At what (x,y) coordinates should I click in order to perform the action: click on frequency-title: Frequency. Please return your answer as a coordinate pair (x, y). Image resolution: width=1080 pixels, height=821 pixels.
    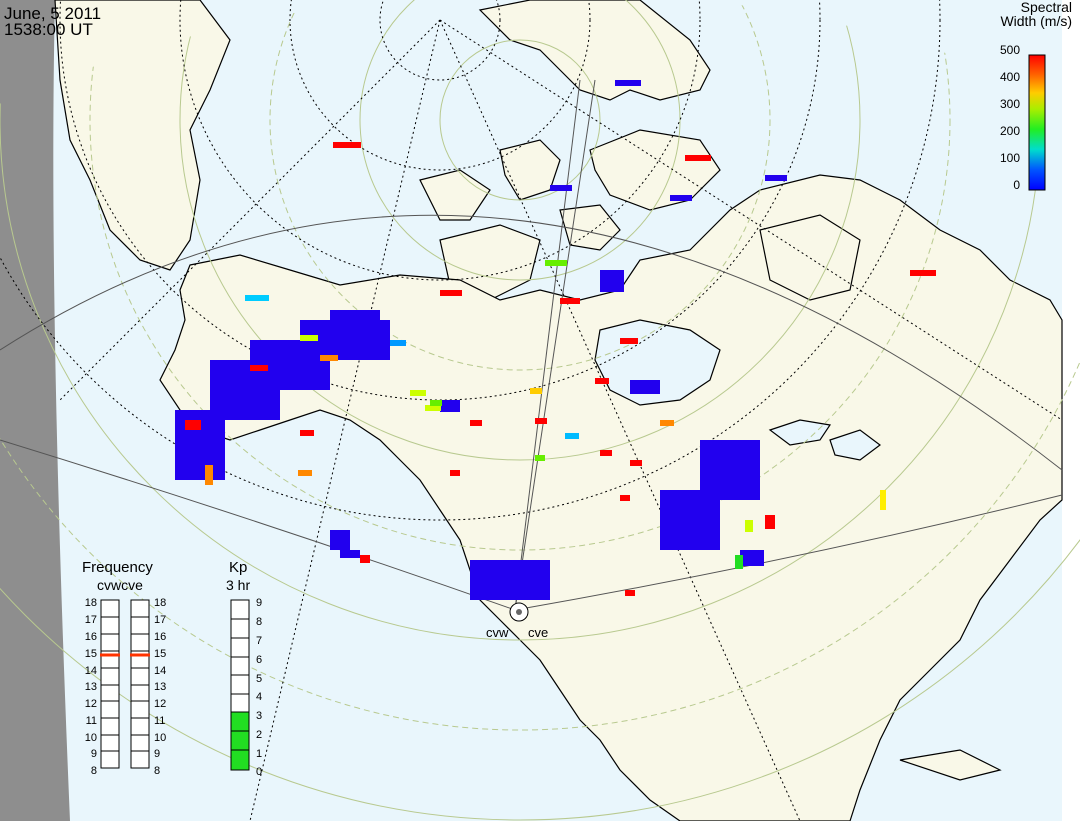
    Looking at the image, I should click on (117, 567).